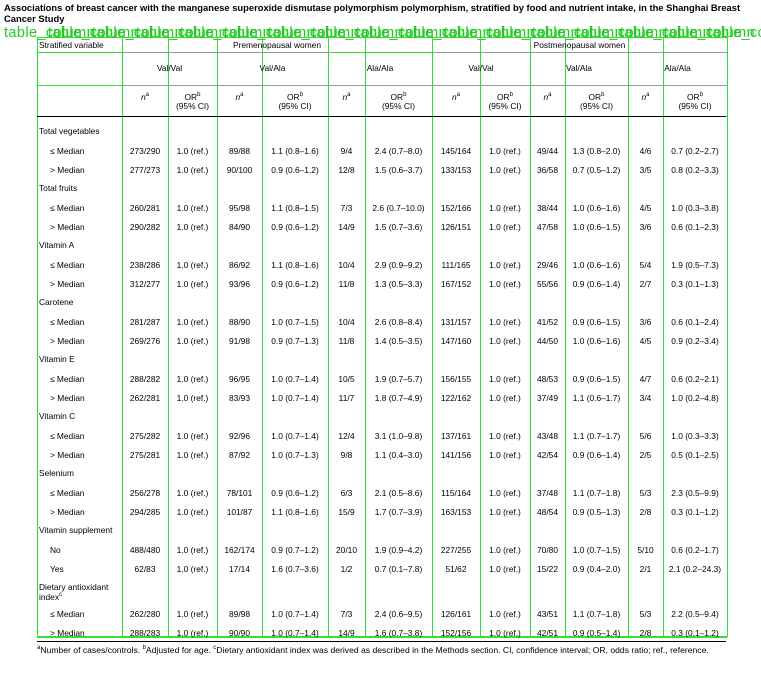  I want to click on table-cell: 1.9 (0.7–5.7), so click(398, 379).